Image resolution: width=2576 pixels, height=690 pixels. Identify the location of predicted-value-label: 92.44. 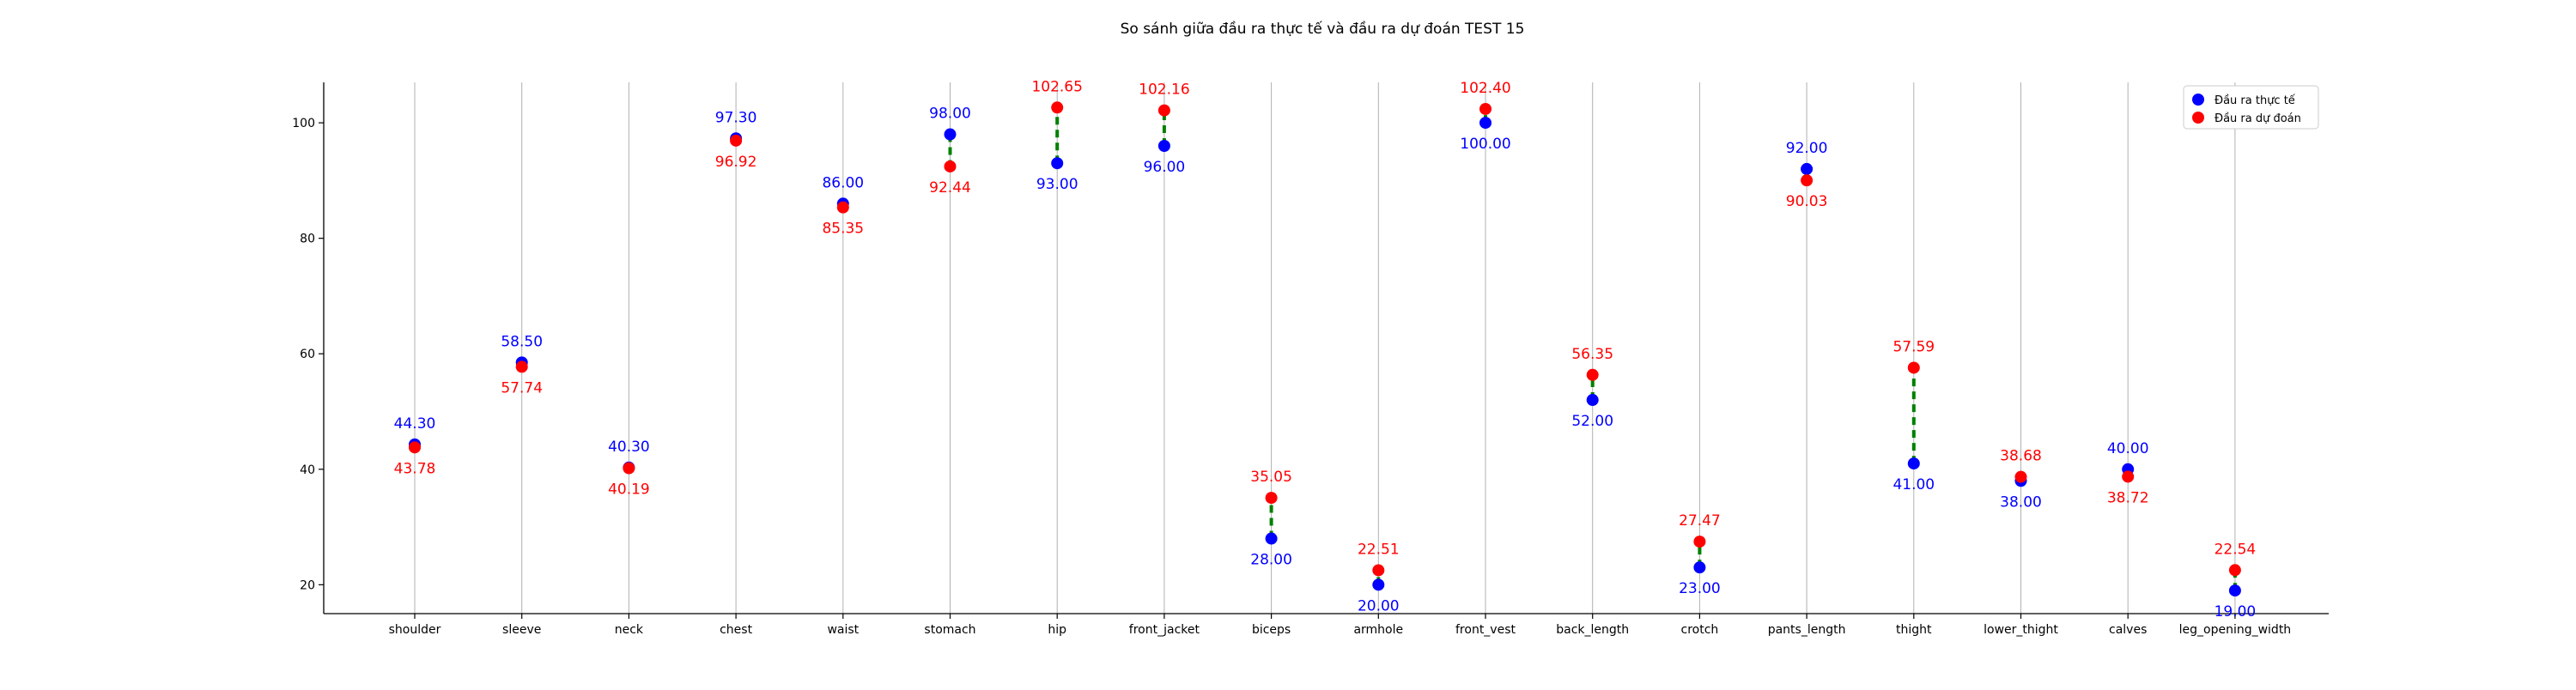
(950, 188).